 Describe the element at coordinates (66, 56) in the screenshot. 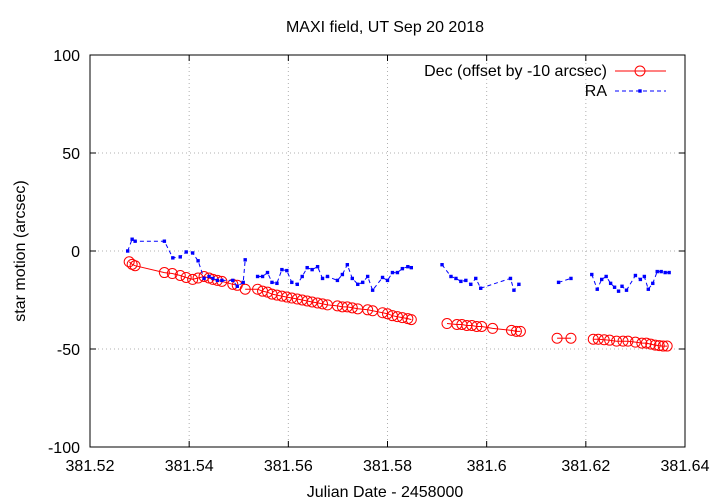

I see `y-tick-label: 100` at that location.